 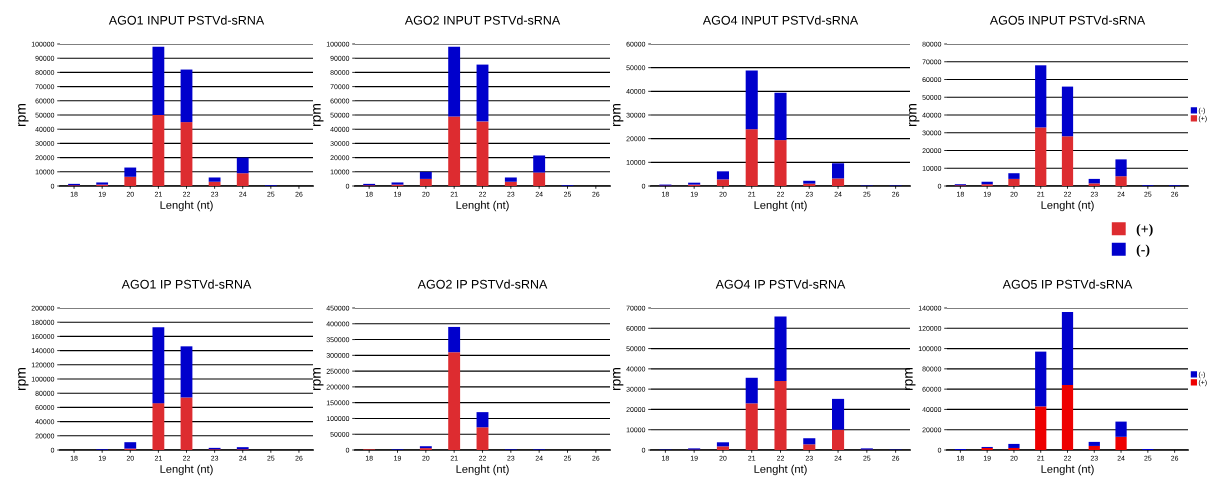 I want to click on chart-title: AGO5 INPUT PSTVd-sRNA, so click(x=1067, y=20).